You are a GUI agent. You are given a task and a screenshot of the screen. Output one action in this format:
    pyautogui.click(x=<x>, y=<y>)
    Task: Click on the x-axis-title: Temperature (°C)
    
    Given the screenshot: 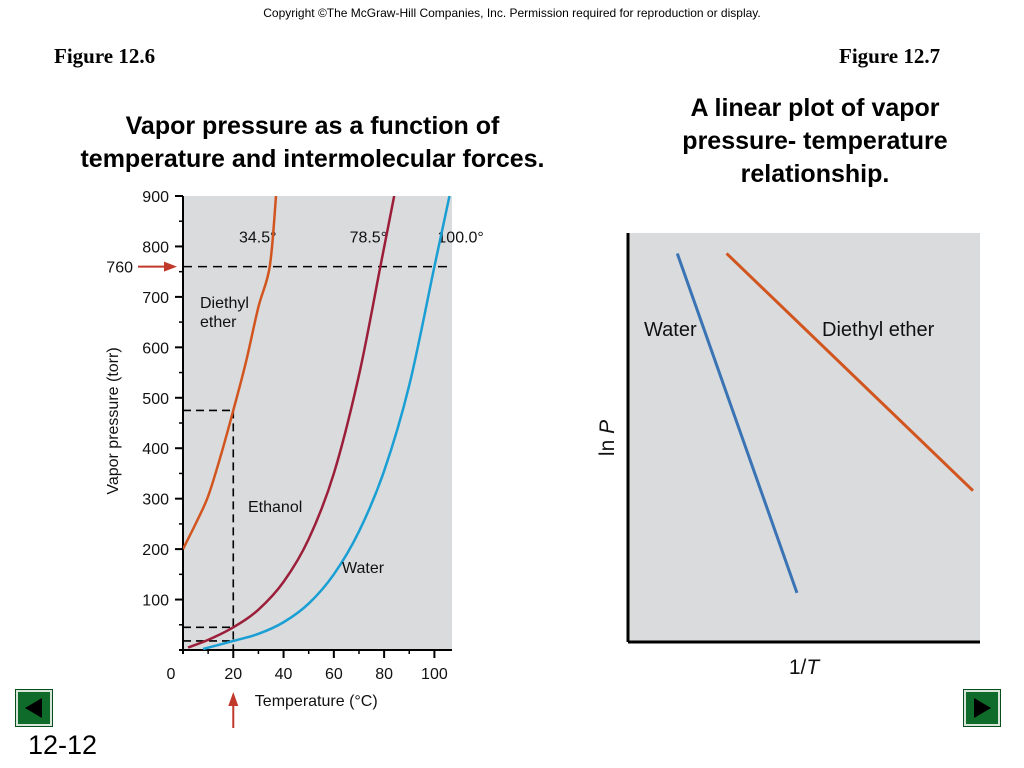 What is the action you would take?
    pyautogui.click(x=316, y=701)
    